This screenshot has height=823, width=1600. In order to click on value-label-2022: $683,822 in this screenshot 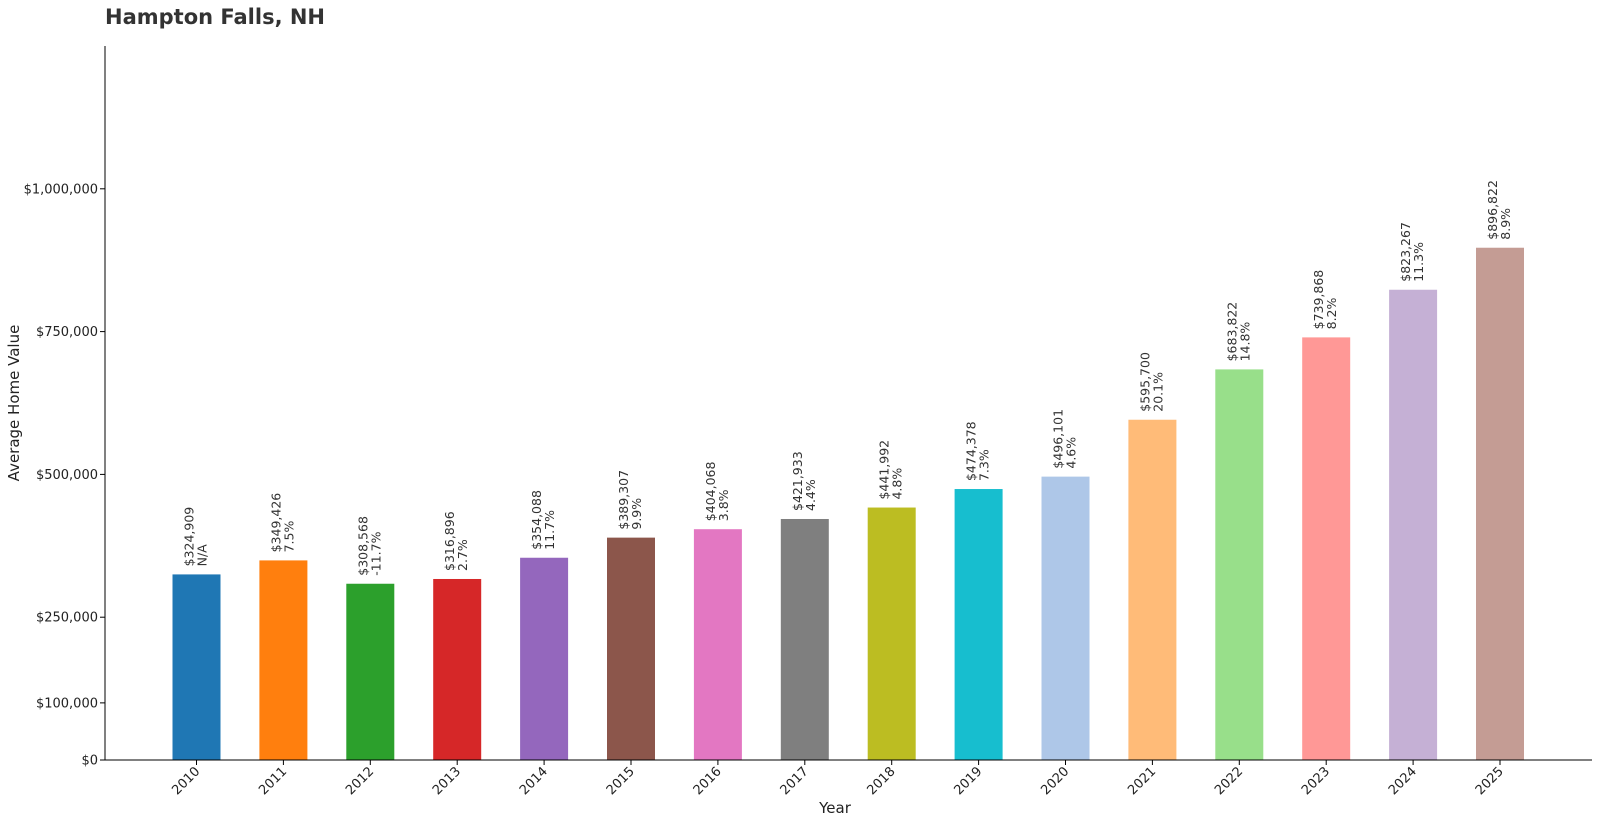, I will do `click(1231, 332)`.